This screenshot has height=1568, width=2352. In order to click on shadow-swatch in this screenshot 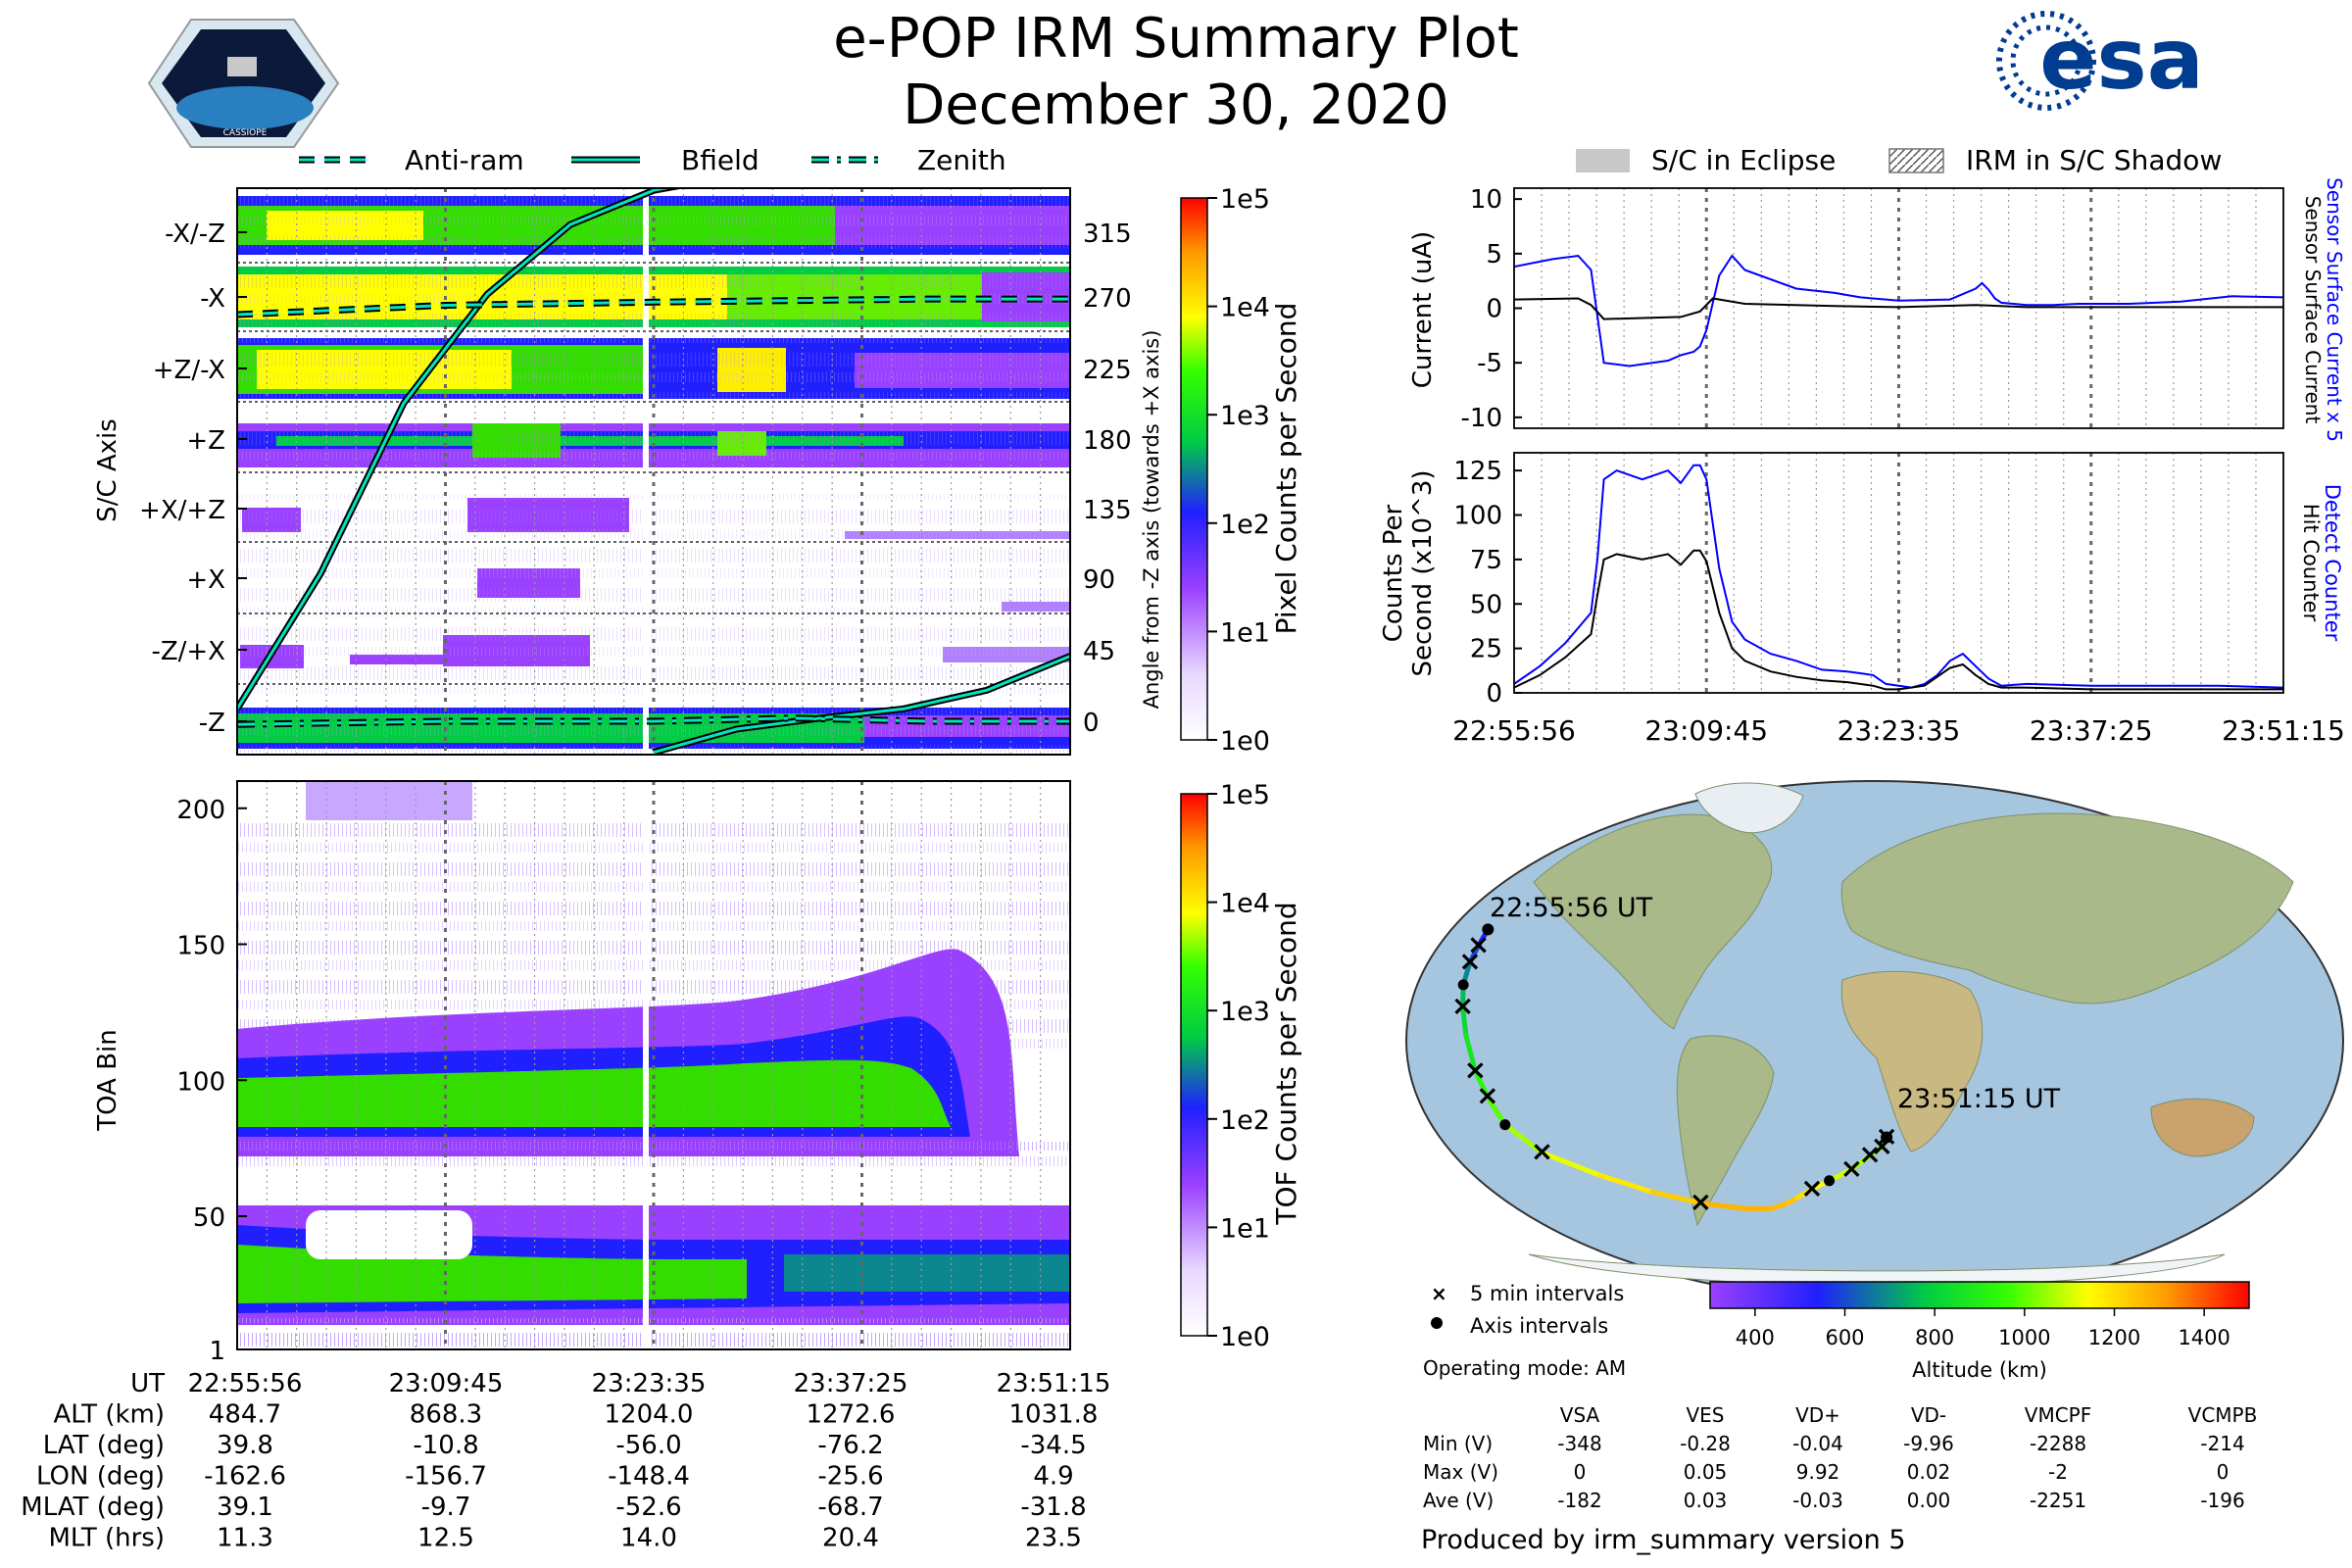, I will do `click(1916, 160)`.